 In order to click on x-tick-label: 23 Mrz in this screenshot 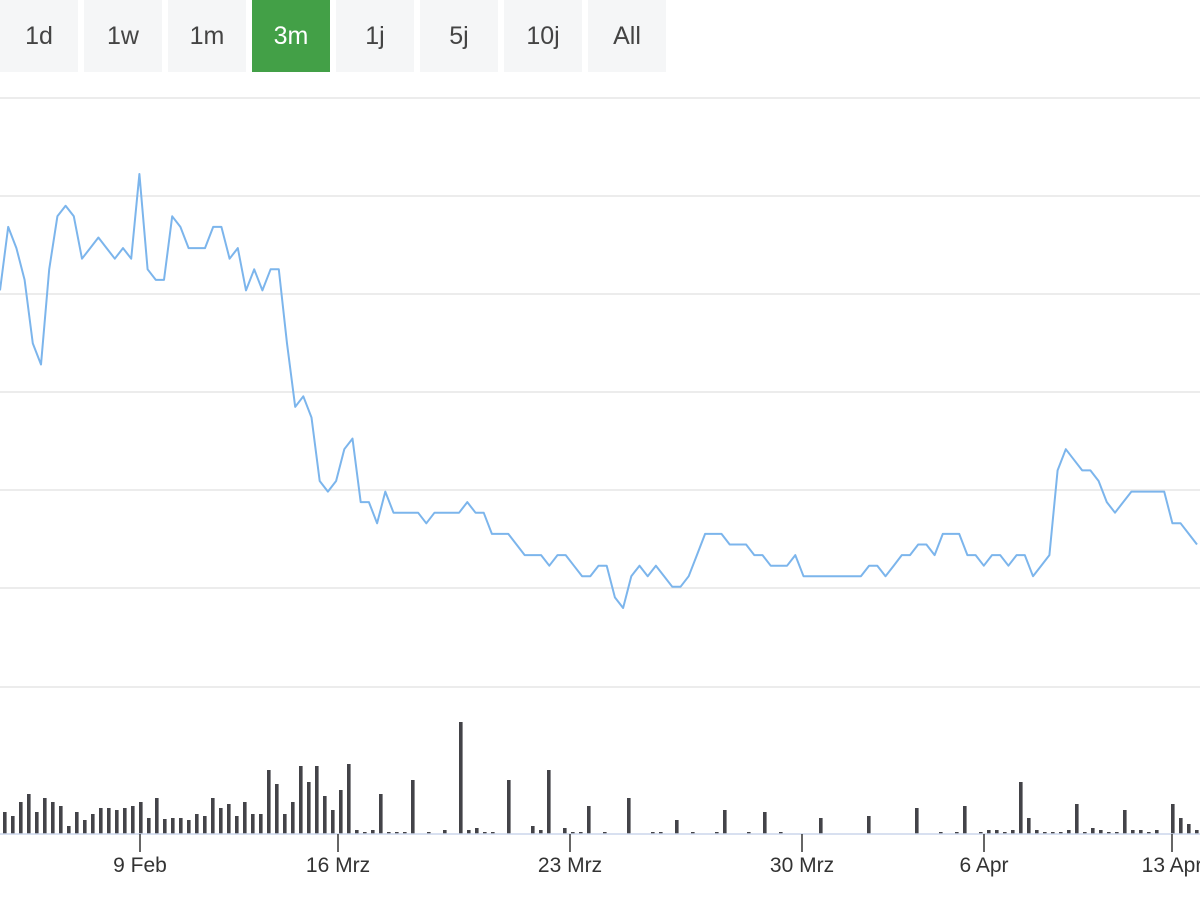, I will do `click(570, 865)`.